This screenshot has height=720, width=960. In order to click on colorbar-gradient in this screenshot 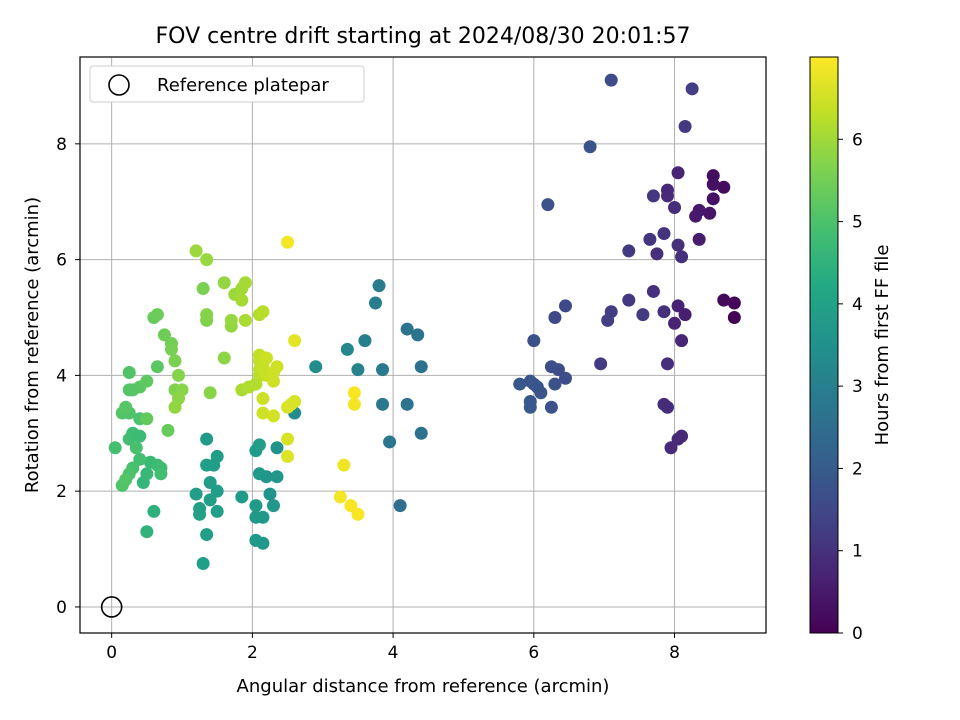, I will do `click(824, 345)`.